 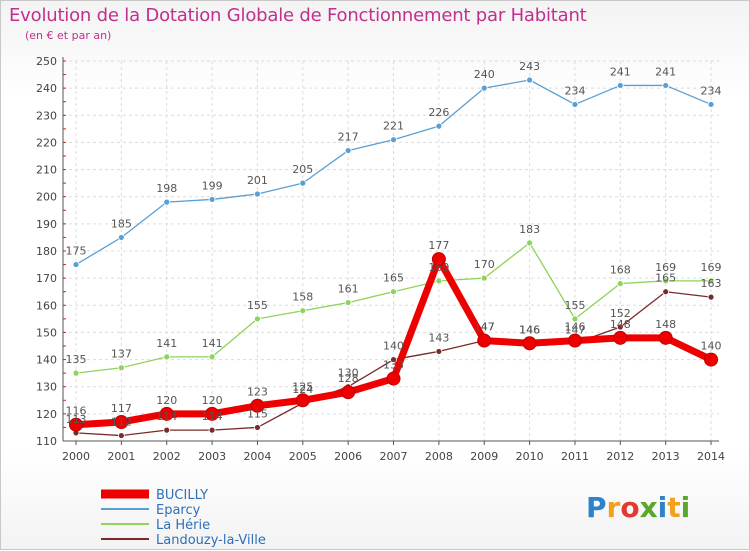 What do you see at coordinates (393, 365) in the screenshot?
I see `data-label: 133` at bounding box center [393, 365].